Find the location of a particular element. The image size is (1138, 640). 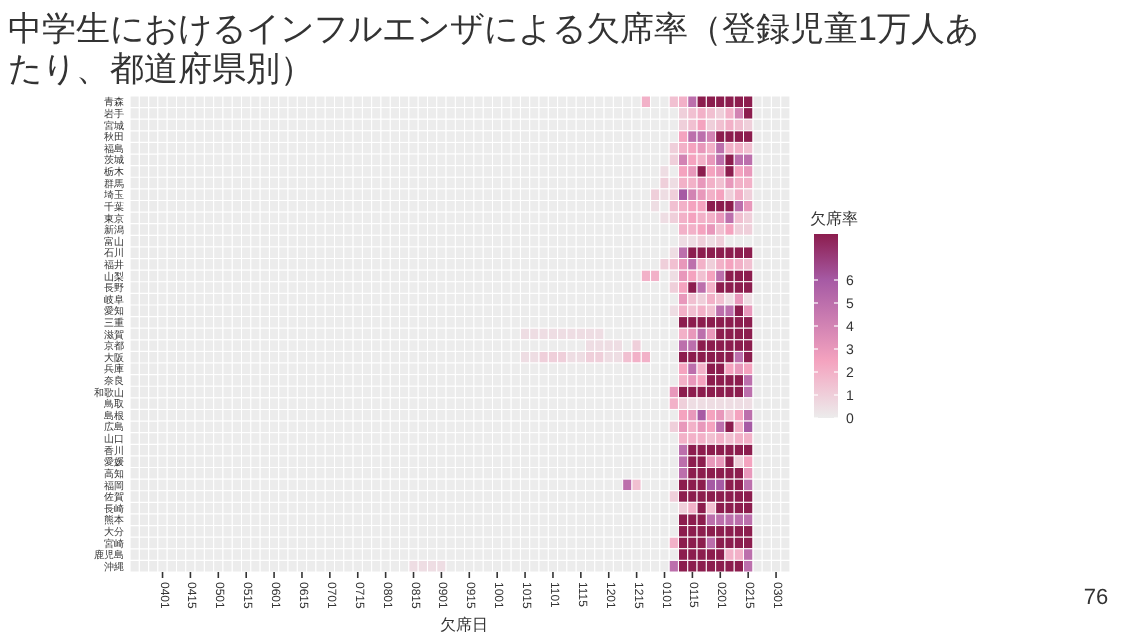

text: 76 is located at coordinates (1096, 598).